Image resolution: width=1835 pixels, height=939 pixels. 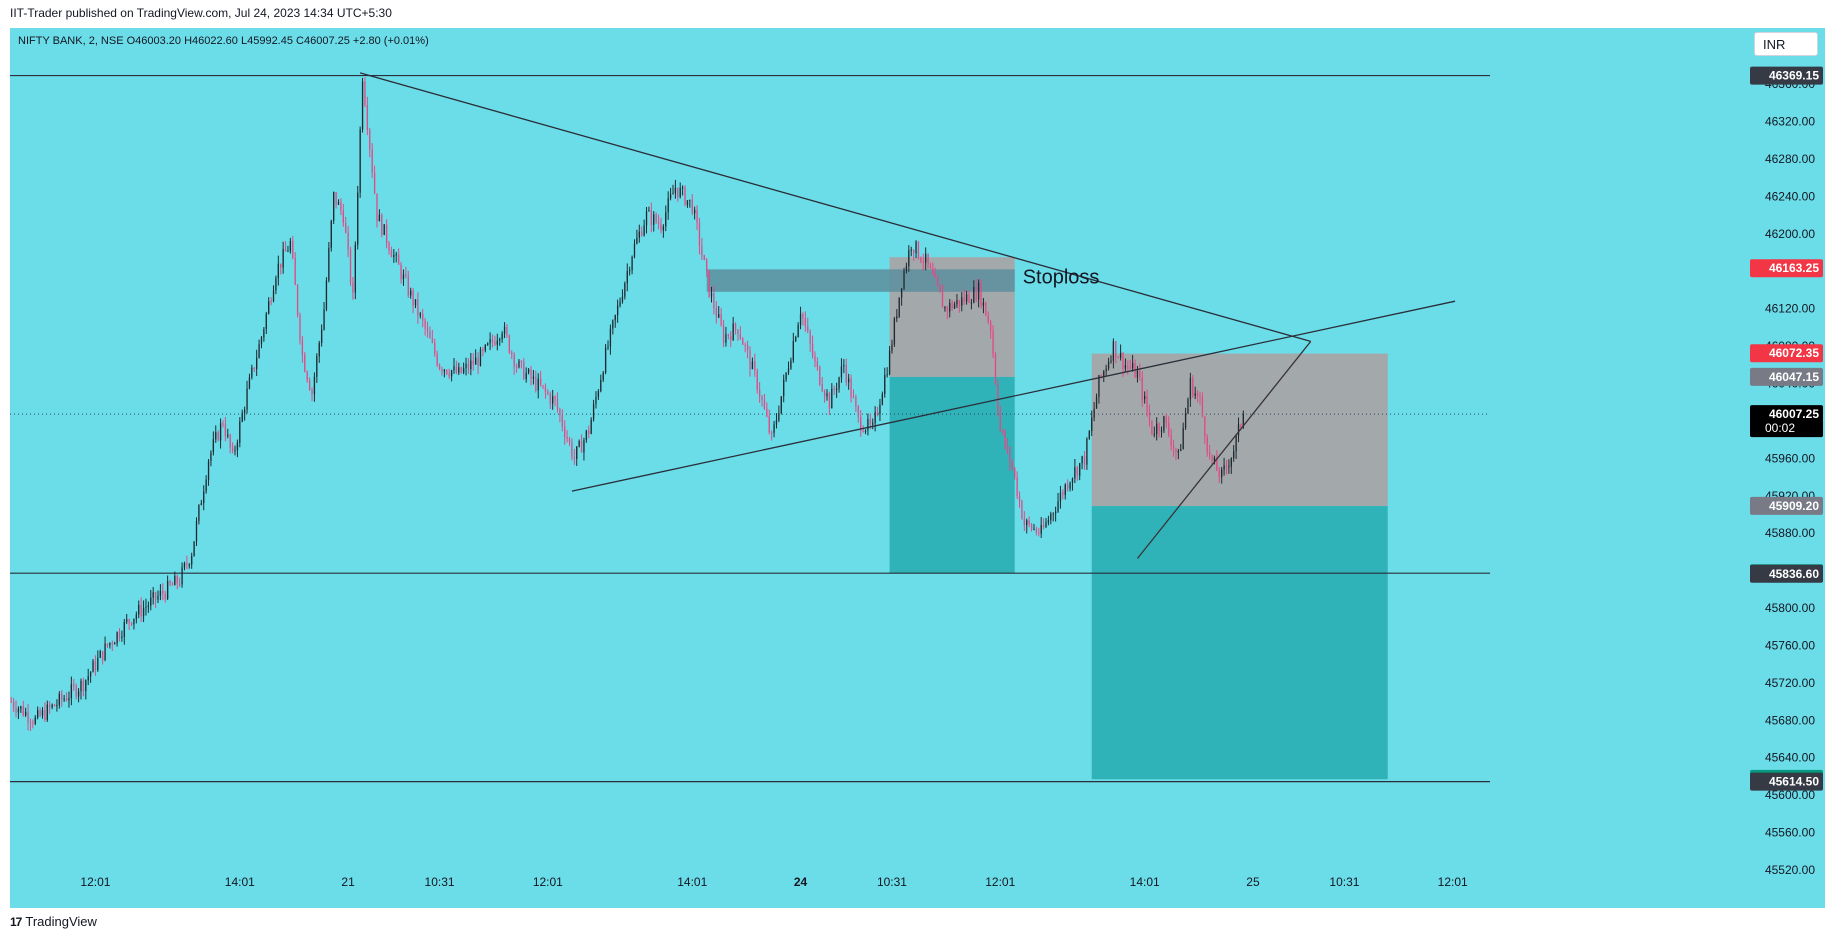 What do you see at coordinates (1786, 44) in the screenshot?
I see `currency-button: INR` at bounding box center [1786, 44].